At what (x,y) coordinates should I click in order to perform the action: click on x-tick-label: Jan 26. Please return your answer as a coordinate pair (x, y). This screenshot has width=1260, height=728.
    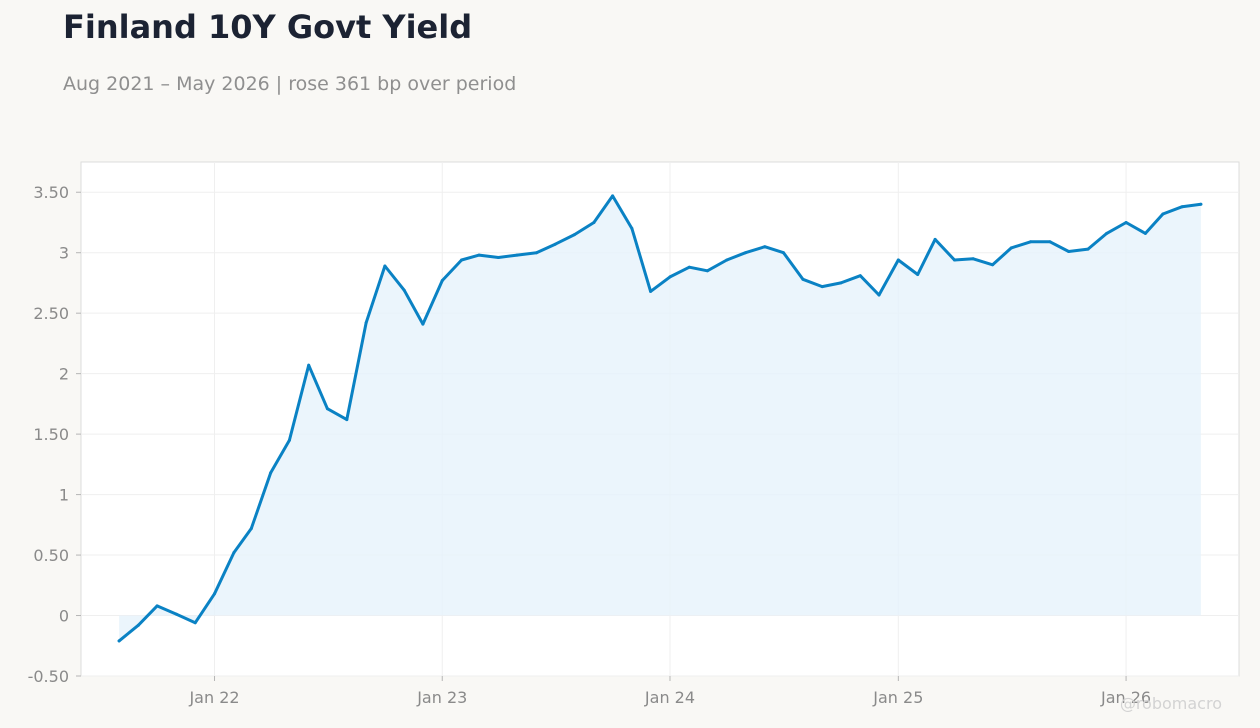
    Looking at the image, I should click on (1125, 697).